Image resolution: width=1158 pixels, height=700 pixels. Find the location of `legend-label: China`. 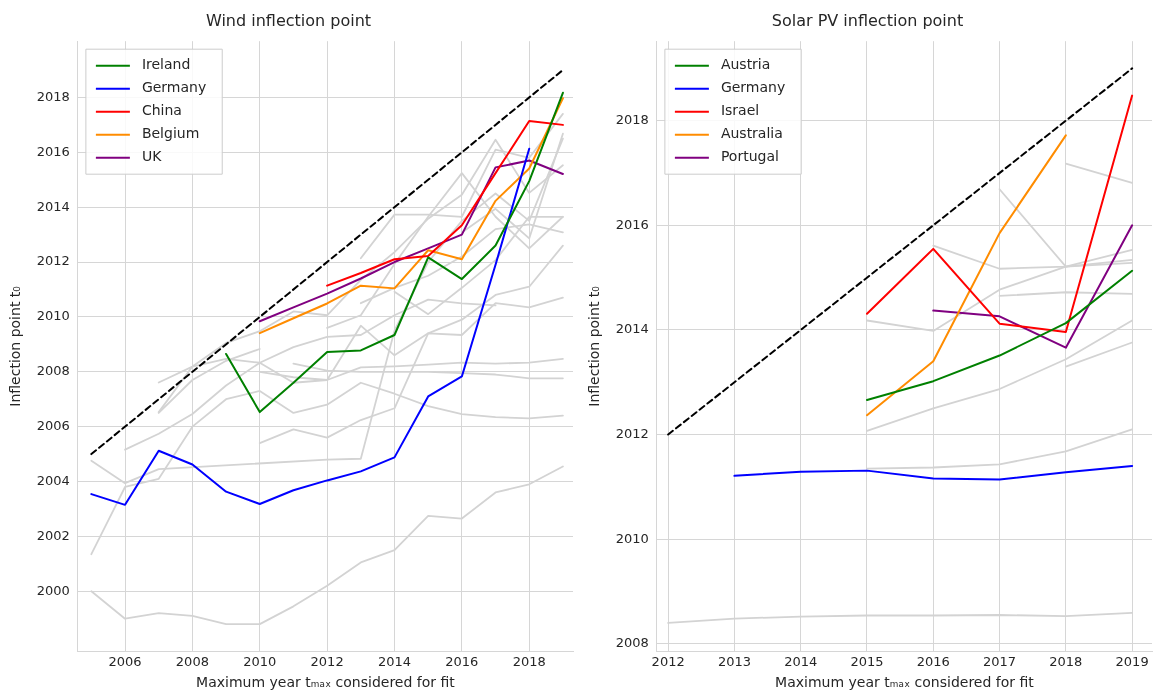

legend-label: China is located at coordinates (161, 110).